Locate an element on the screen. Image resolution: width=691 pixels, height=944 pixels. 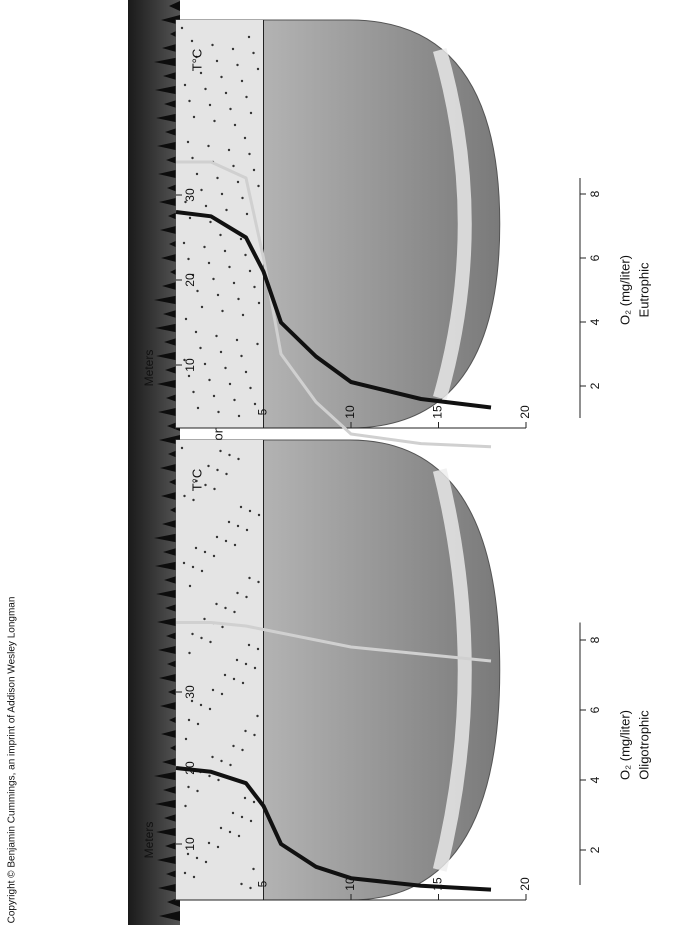
depth-tick-label: 5 is located at coordinates (263, 411).